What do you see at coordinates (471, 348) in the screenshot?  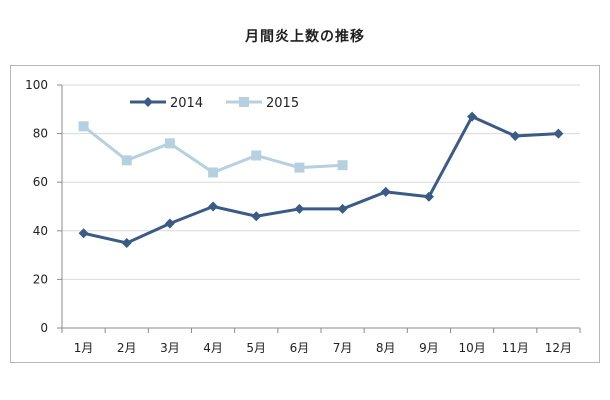 I see `x-tick-label: 10月` at bounding box center [471, 348].